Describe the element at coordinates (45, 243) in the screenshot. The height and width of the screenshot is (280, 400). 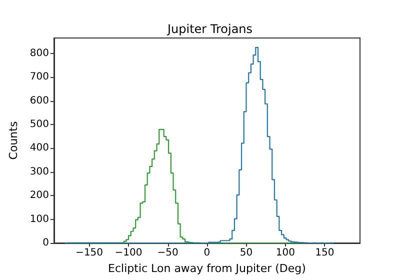
I see `y-tick-label: 0` at that location.